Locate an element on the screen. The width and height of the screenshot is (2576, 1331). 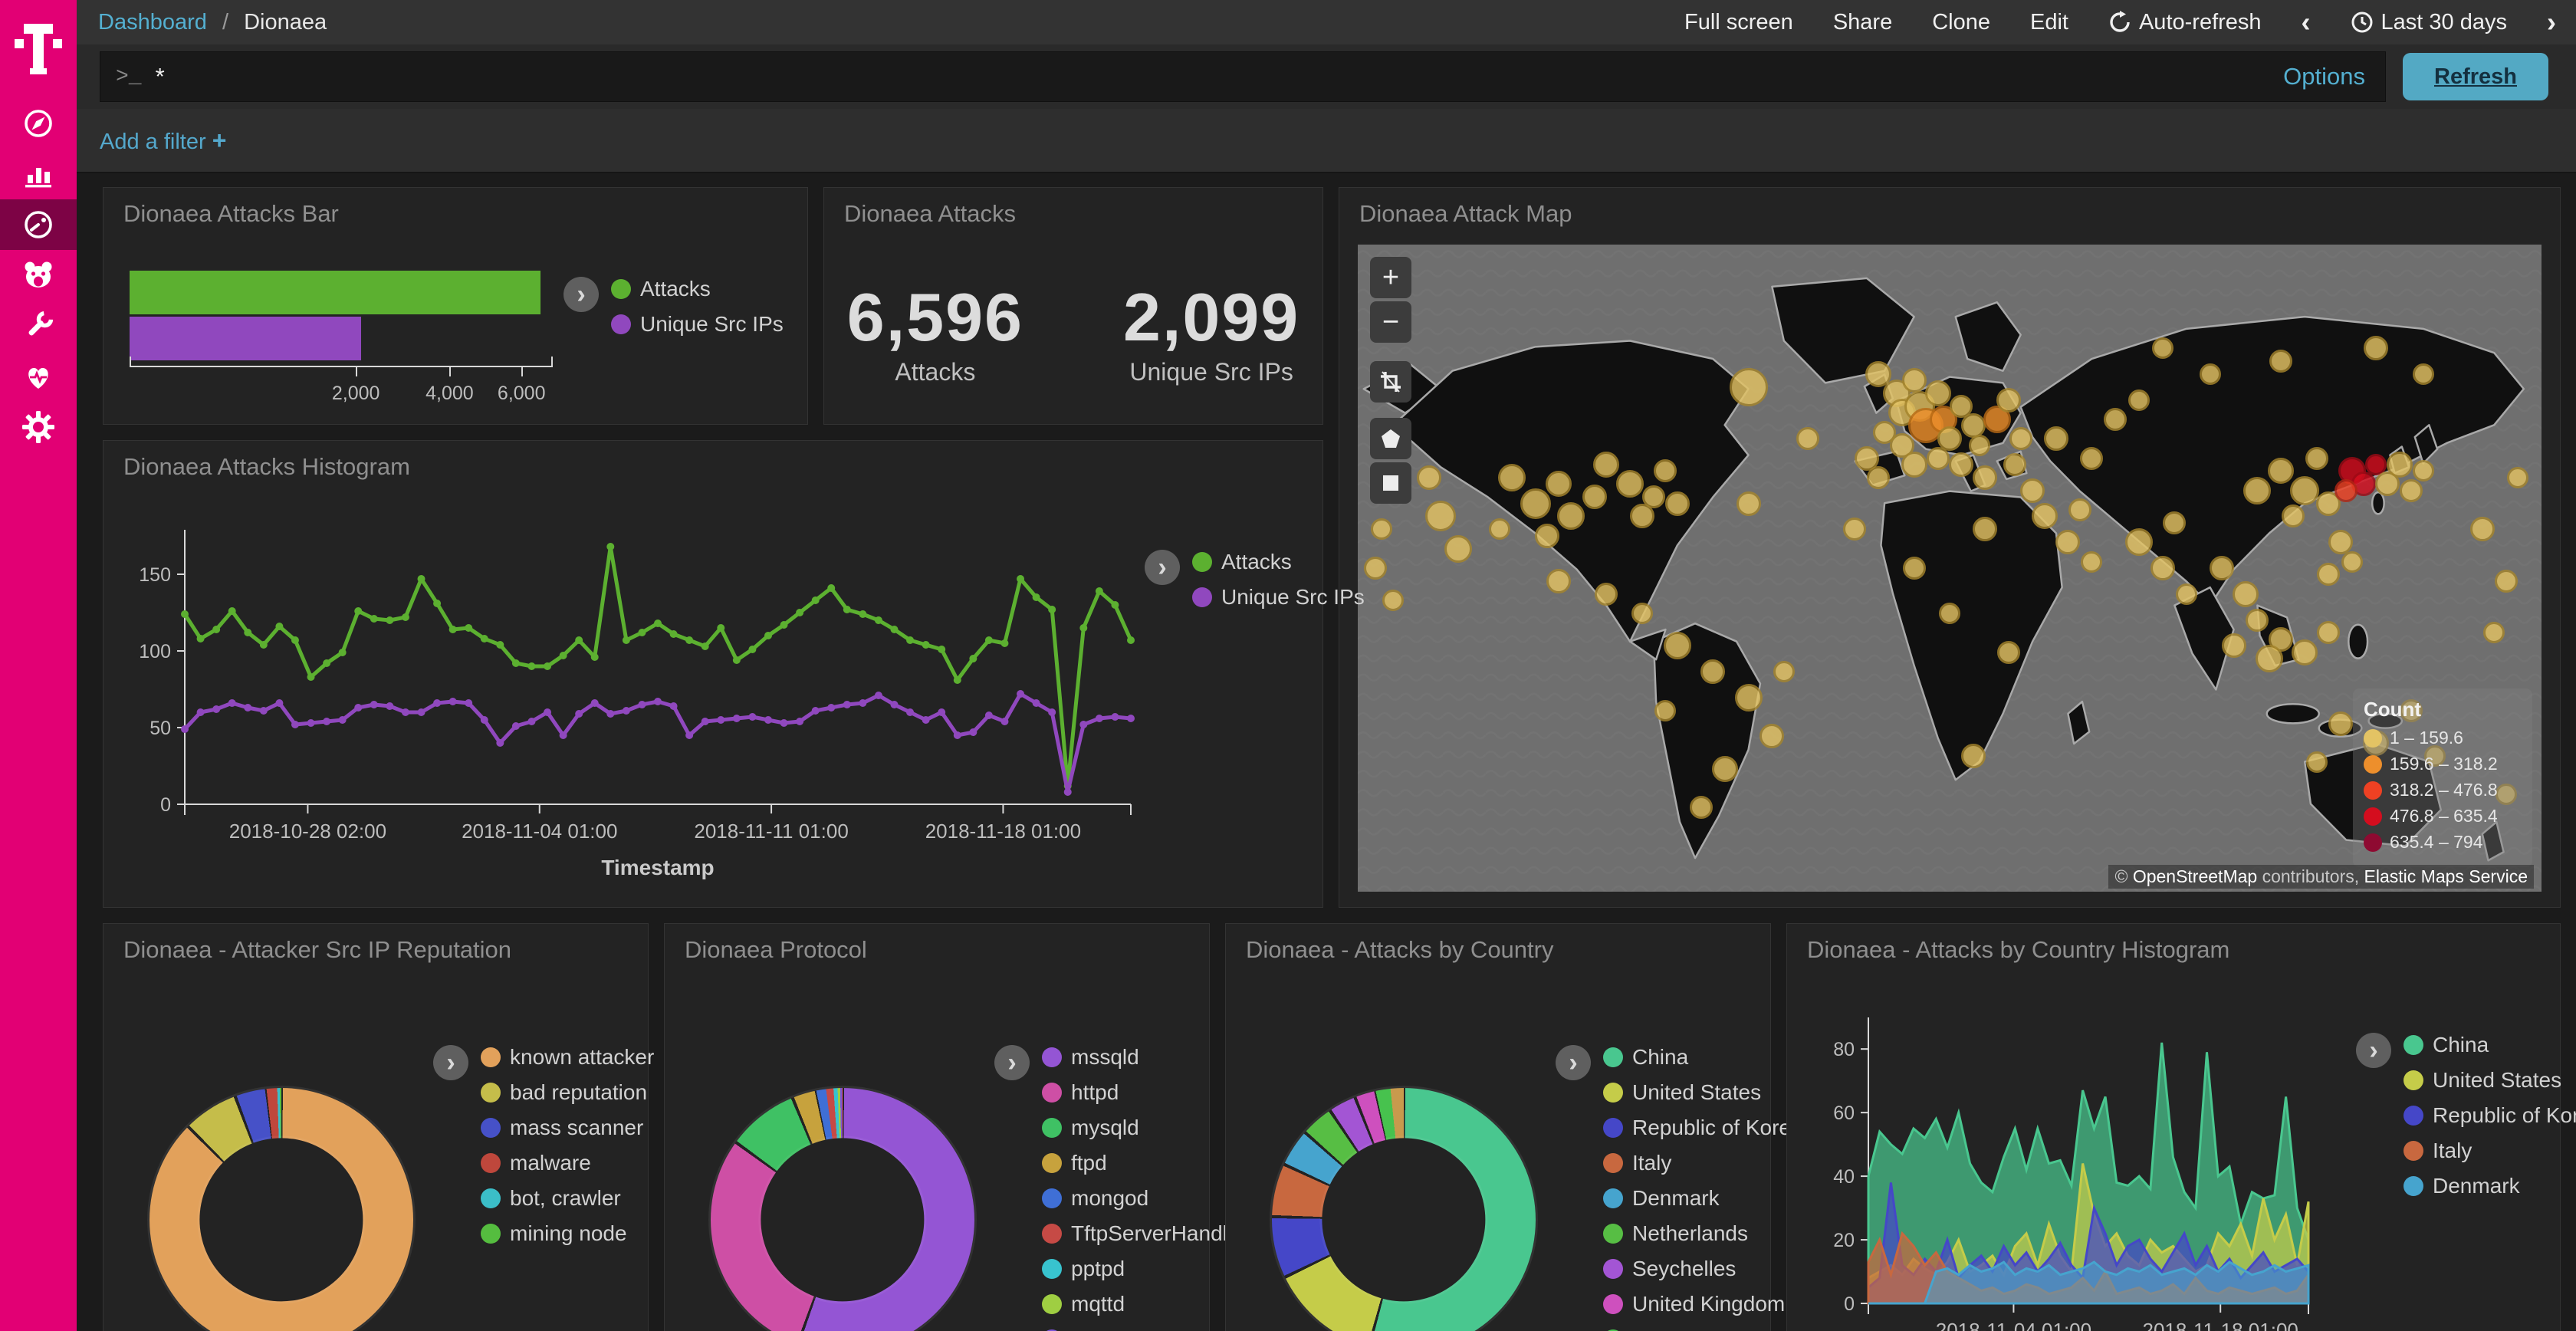
sidebar-item-management is located at coordinates (39, 427).